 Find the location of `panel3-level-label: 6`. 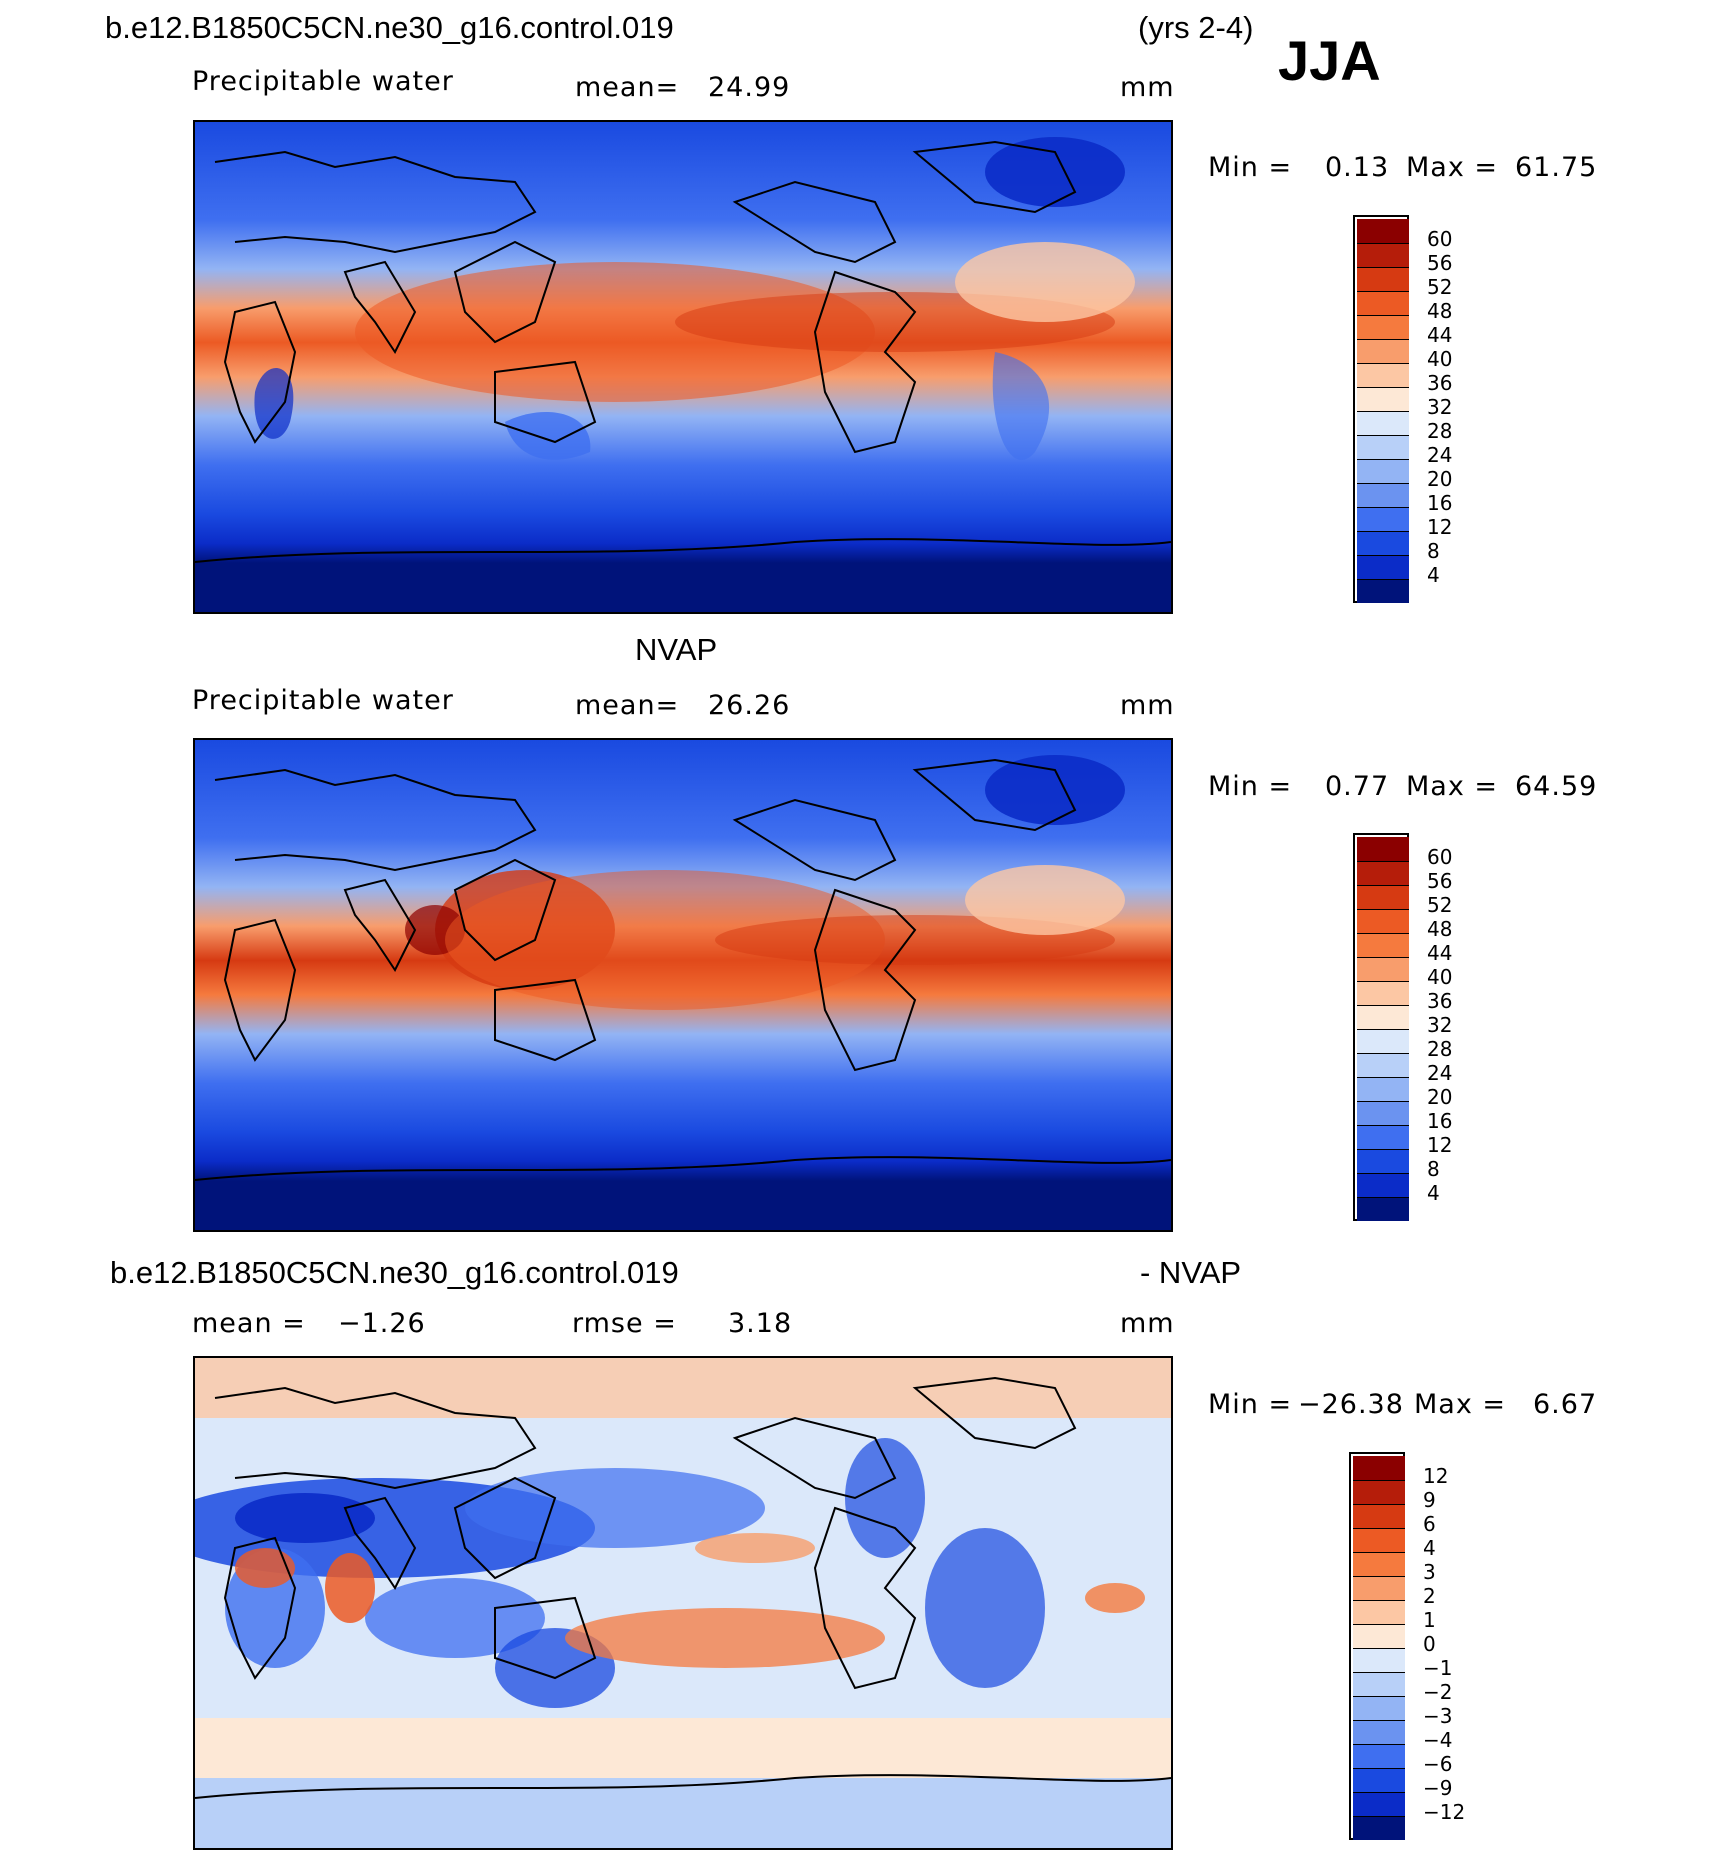

panel3-level-label: 6 is located at coordinates (1429, 1524).